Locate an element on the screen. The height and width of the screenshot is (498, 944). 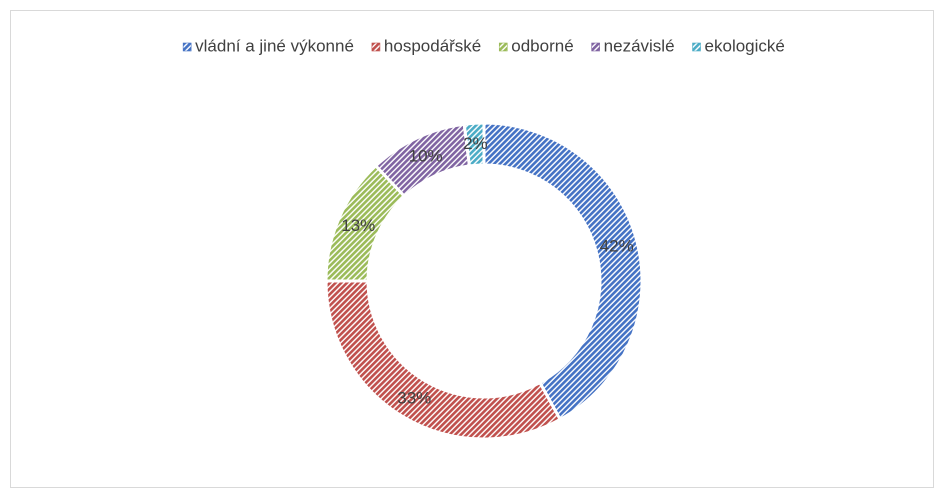
data-label: 33% is located at coordinates (414, 397).